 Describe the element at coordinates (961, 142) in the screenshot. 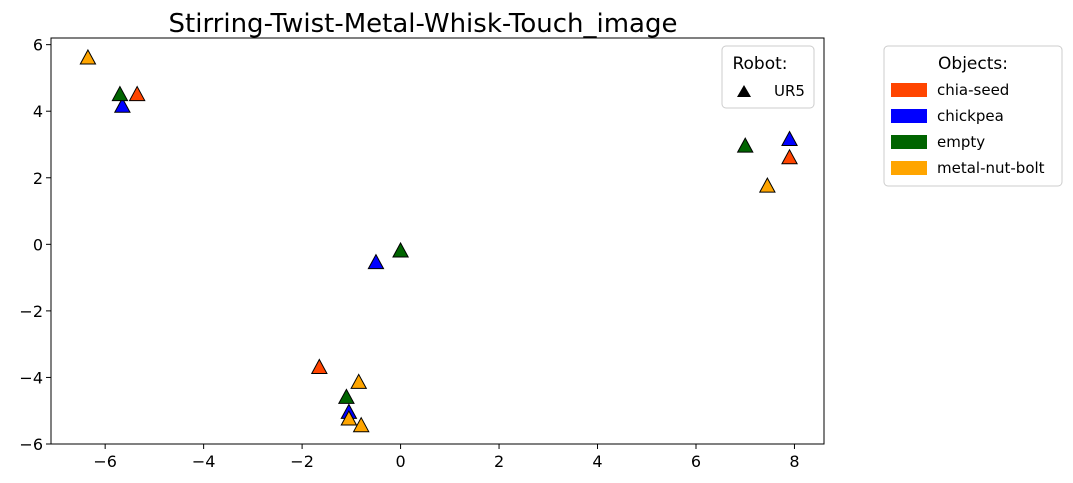

I see `objects-legend-label: empty` at that location.